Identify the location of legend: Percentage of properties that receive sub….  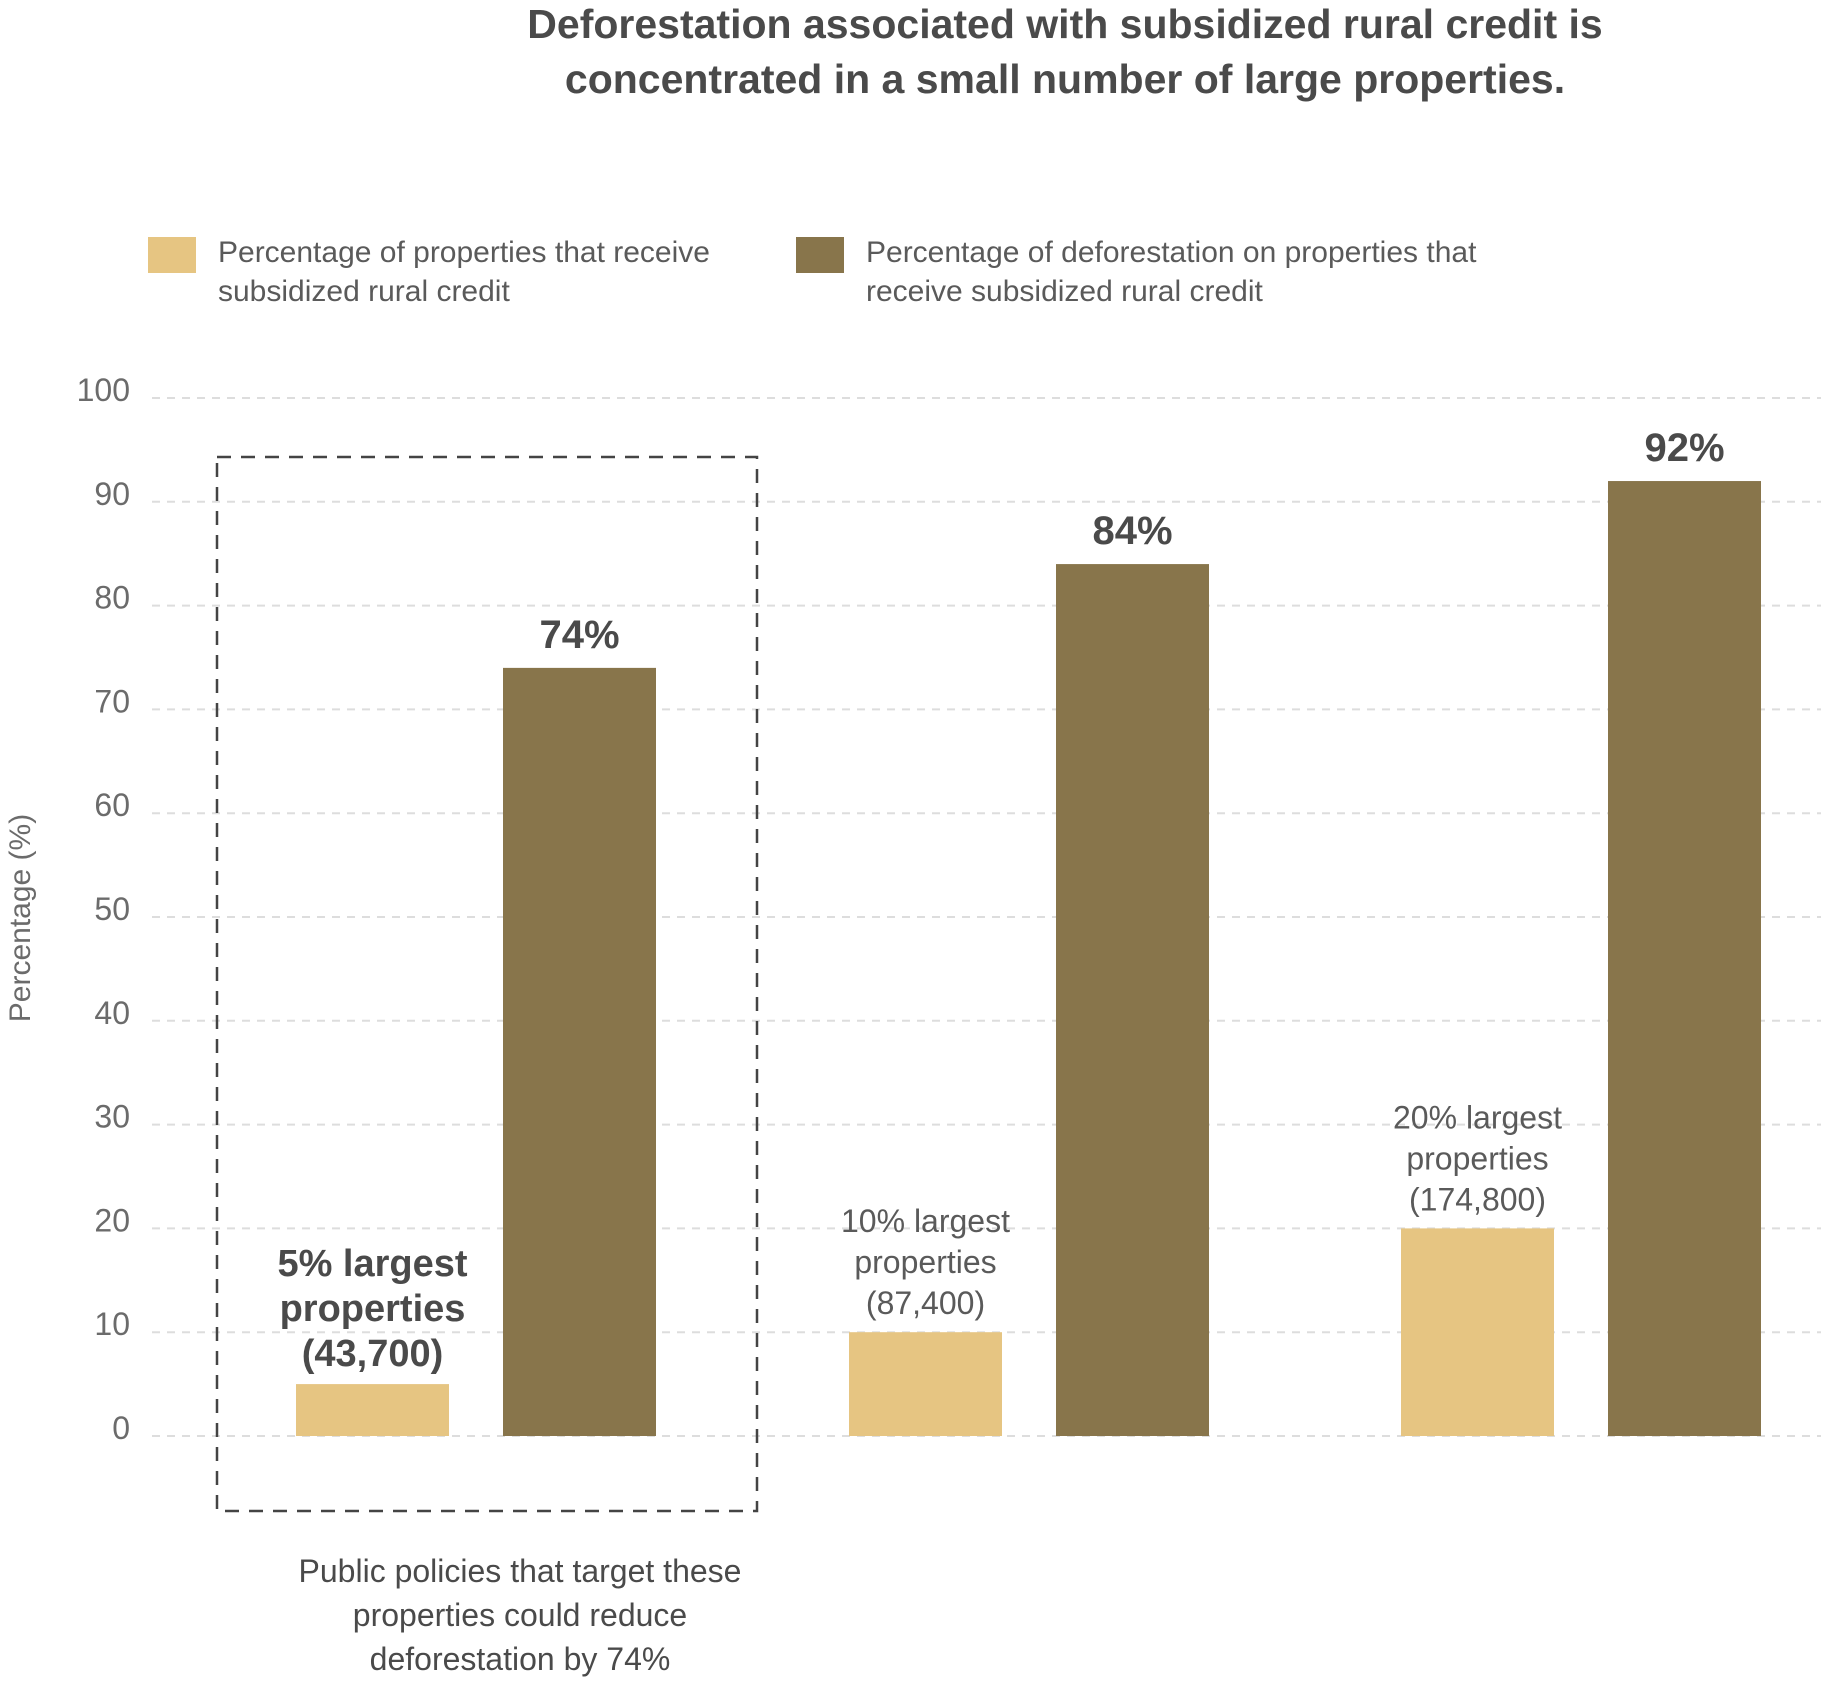
(812, 272).